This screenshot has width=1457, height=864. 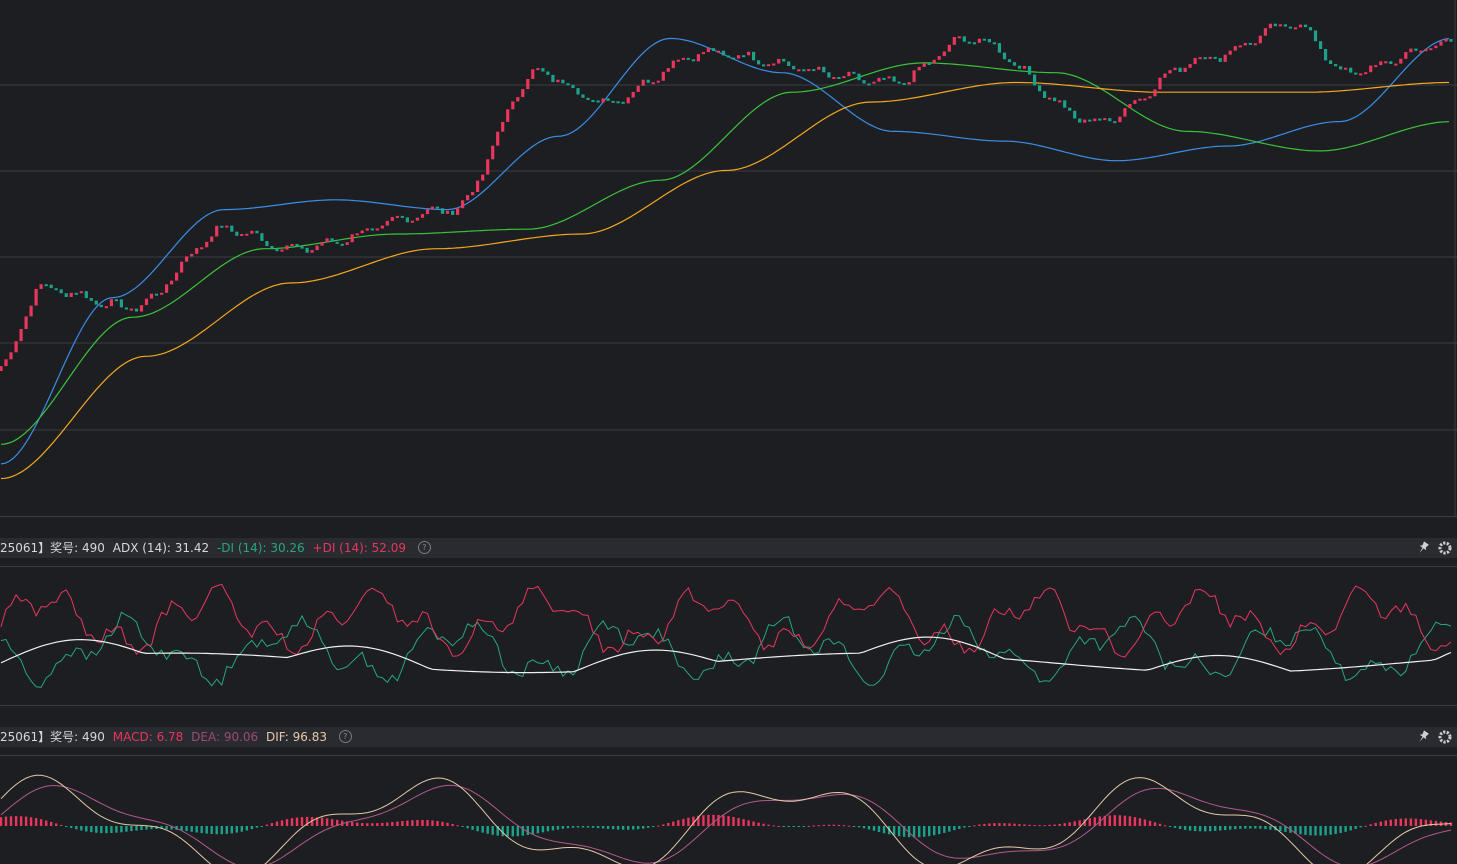 I want to click on macd-value-label: MACD: 6.78, so click(x=148, y=737).